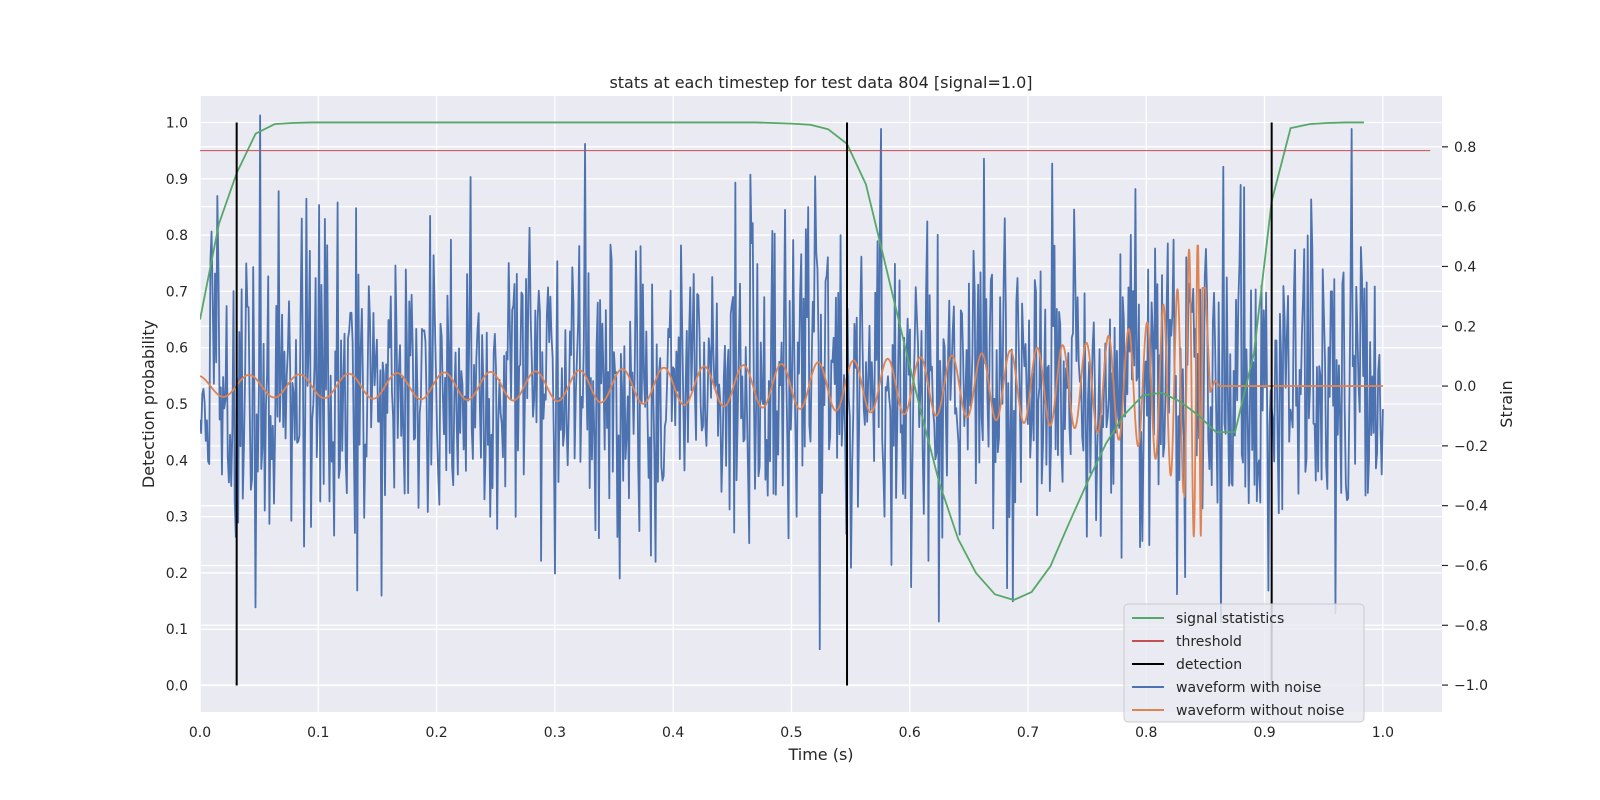 This screenshot has width=1600, height=800. What do you see at coordinates (1230, 619) in the screenshot?
I see `legend-label: signal statistics` at bounding box center [1230, 619].